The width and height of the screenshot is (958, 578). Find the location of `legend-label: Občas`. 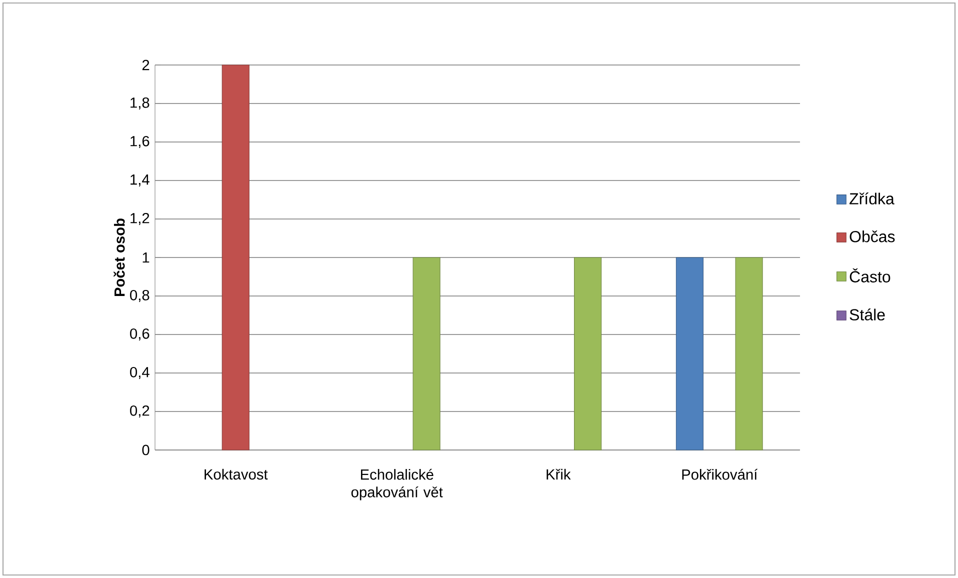

legend-label: Občas is located at coordinates (872, 236).